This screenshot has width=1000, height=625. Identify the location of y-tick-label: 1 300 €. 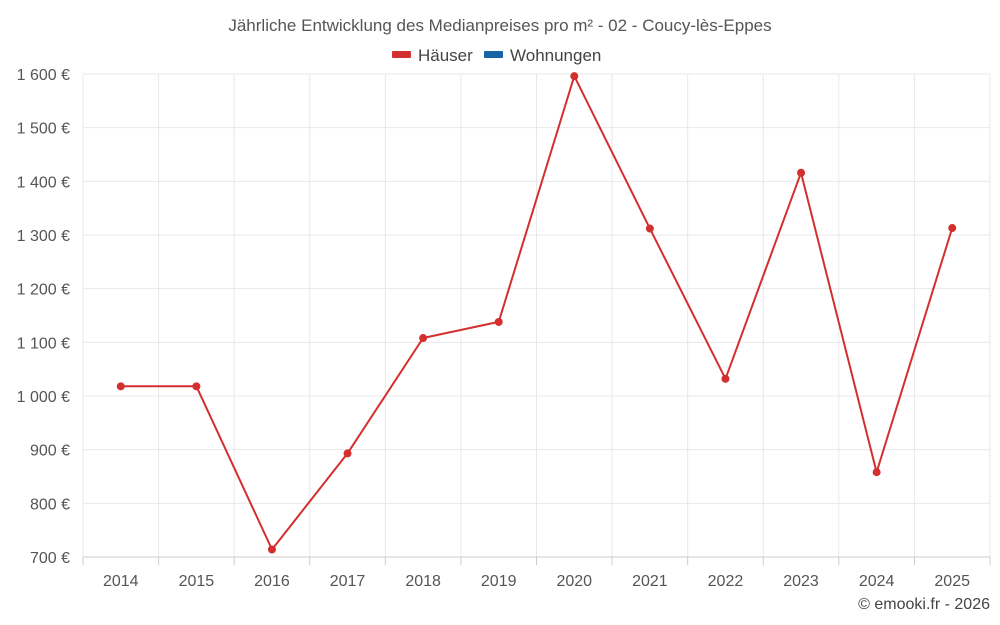
(43, 236).